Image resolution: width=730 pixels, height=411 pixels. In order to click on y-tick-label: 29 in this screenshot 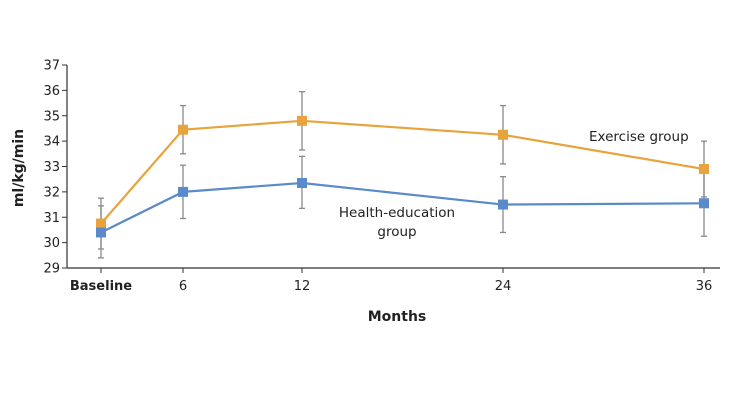, I will do `click(51, 269)`.